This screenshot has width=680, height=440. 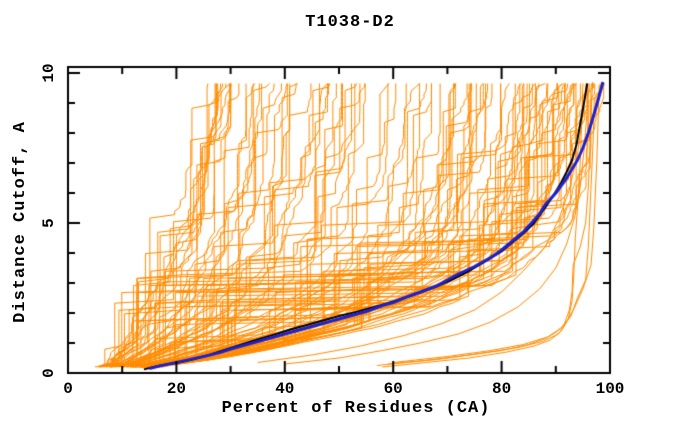 What do you see at coordinates (350, 22) in the screenshot?
I see `chart-title: T1038-D2` at bounding box center [350, 22].